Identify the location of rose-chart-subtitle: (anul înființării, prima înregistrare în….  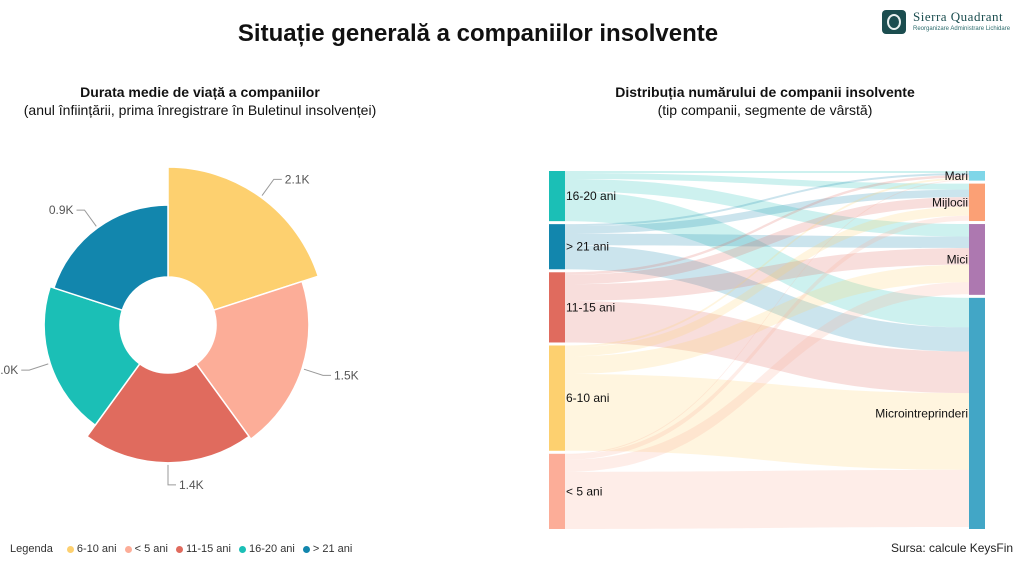
(200, 110).